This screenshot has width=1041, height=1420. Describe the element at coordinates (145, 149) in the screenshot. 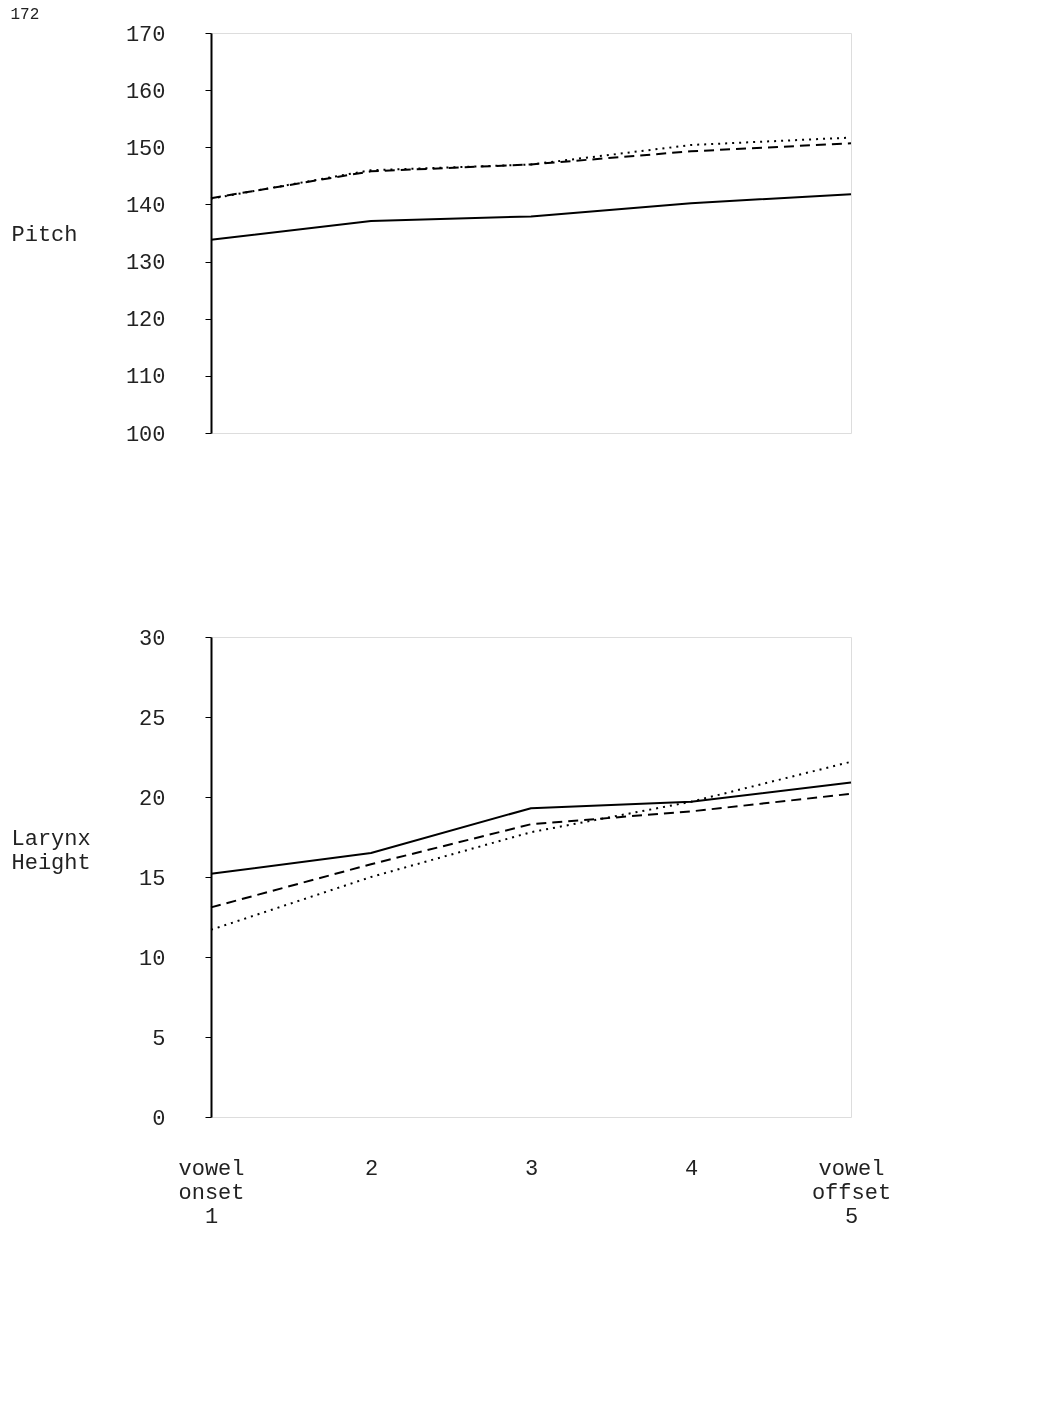

I see `y-tick-label: 150` at that location.